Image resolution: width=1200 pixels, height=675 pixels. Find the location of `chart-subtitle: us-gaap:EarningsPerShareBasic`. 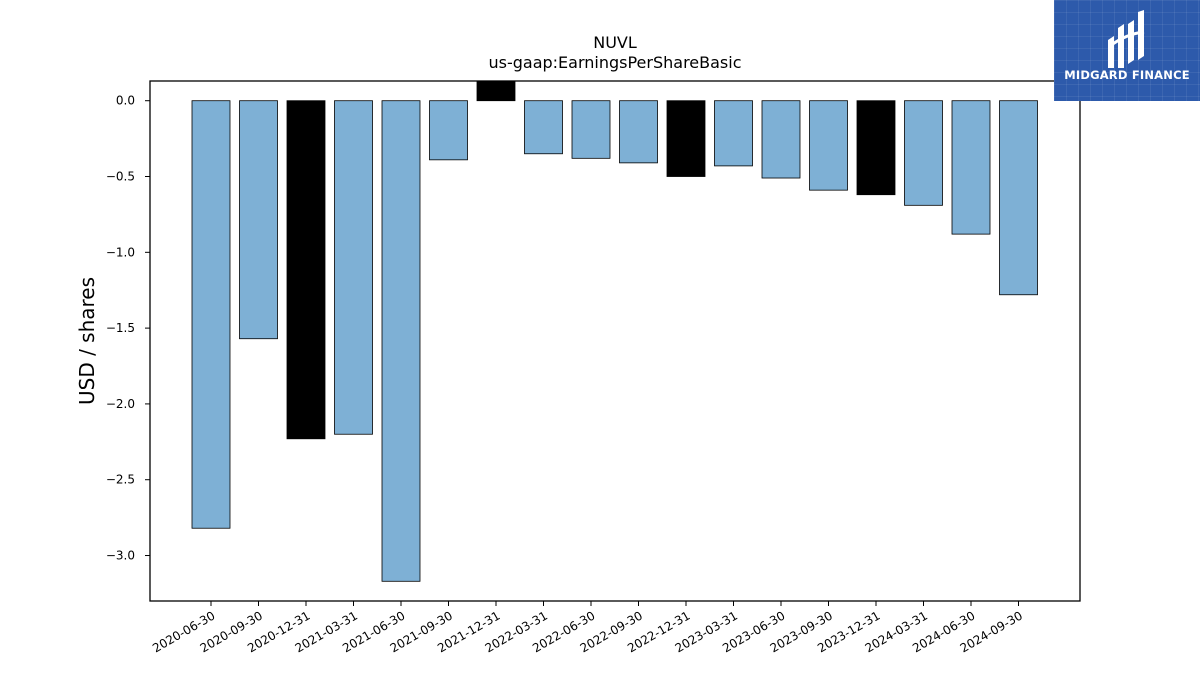

chart-subtitle: us-gaap:EarningsPerShareBasic is located at coordinates (614, 62).